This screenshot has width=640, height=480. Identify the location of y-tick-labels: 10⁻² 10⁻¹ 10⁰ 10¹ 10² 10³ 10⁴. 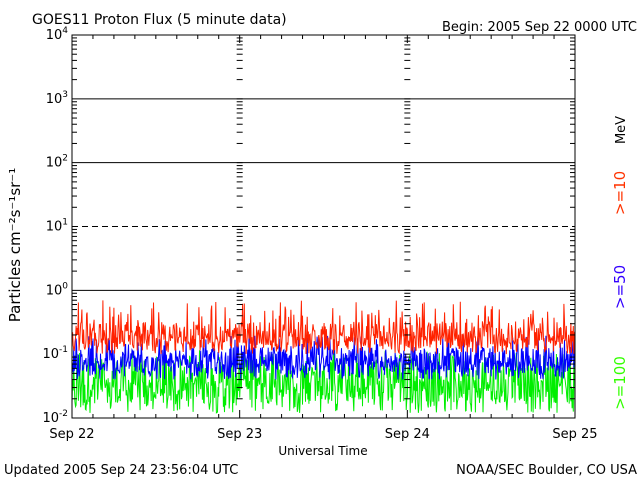
(55, 226).